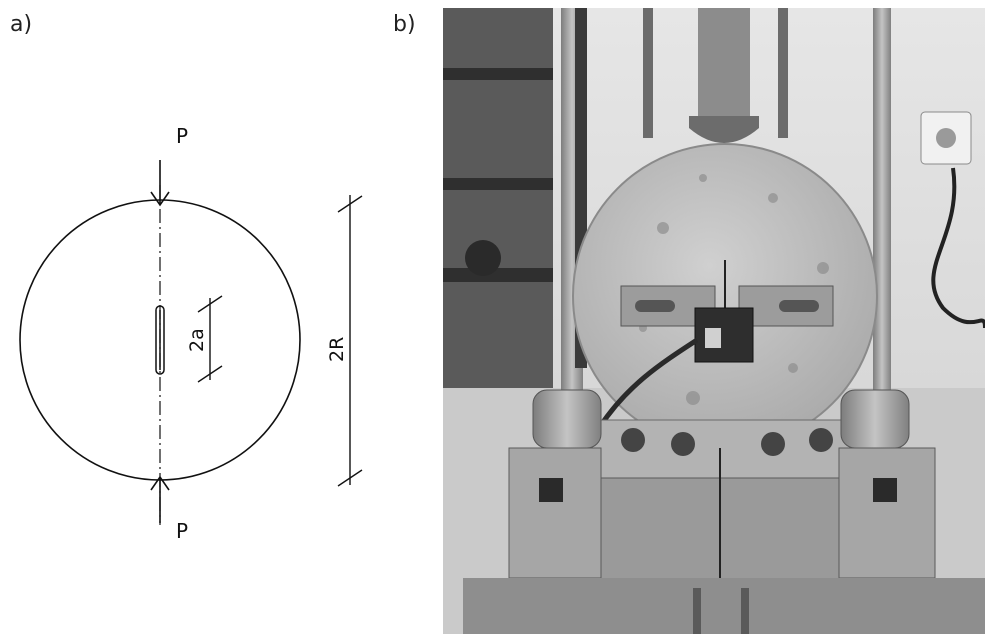  Describe the element at coordinates (160, 340) in the screenshot. I see `central-crack` at that location.